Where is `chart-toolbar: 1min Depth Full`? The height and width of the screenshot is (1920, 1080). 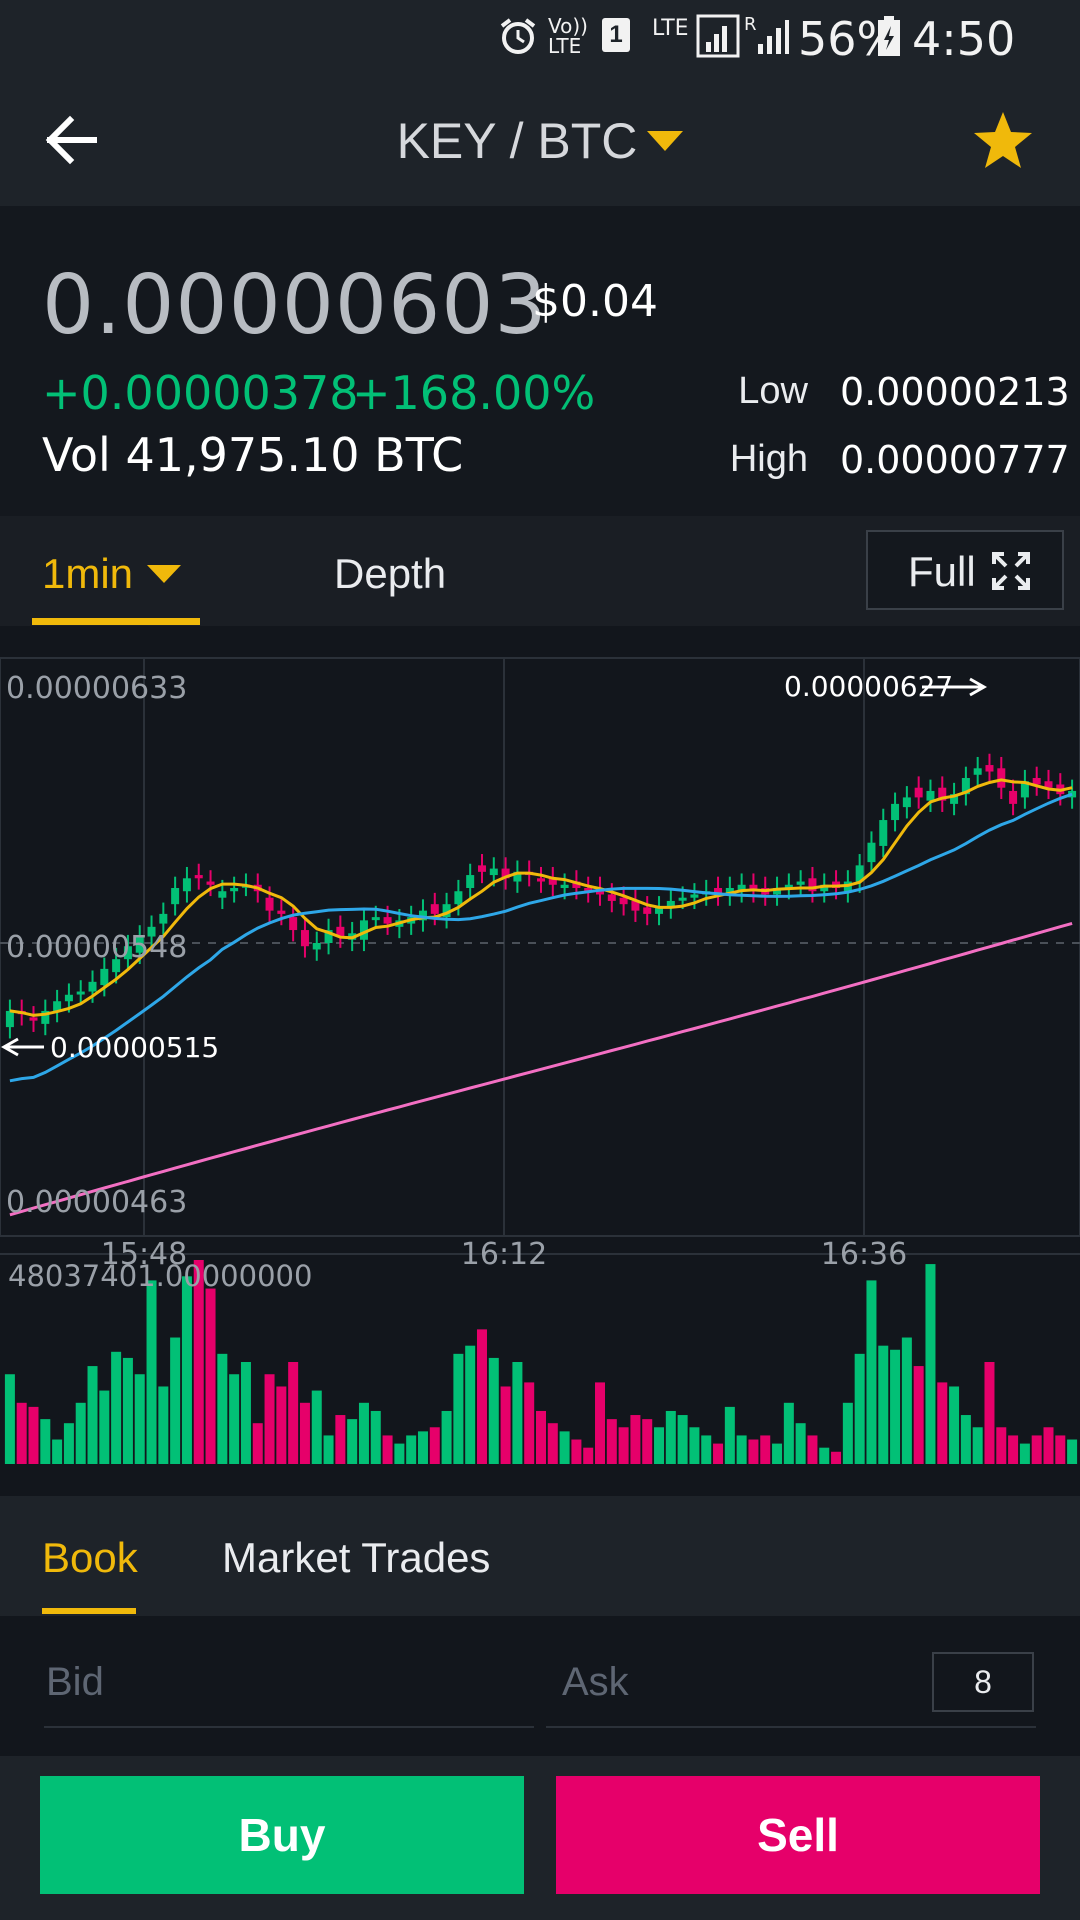
chart-toolbar: 1min Depth Full is located at coordinates (540, 571).